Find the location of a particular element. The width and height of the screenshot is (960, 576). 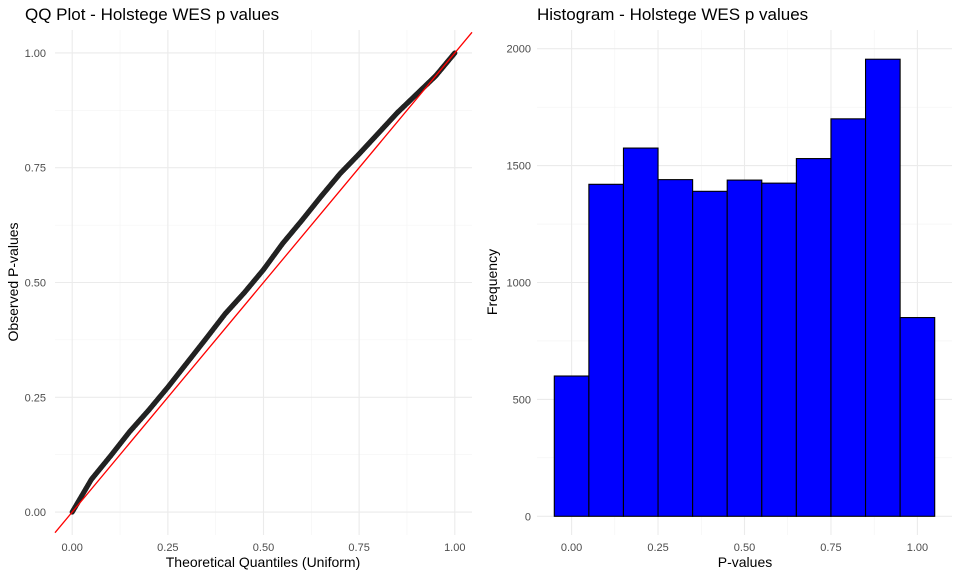

histogram-y-tick-label: 1000 is located at coordinates (519, 284).